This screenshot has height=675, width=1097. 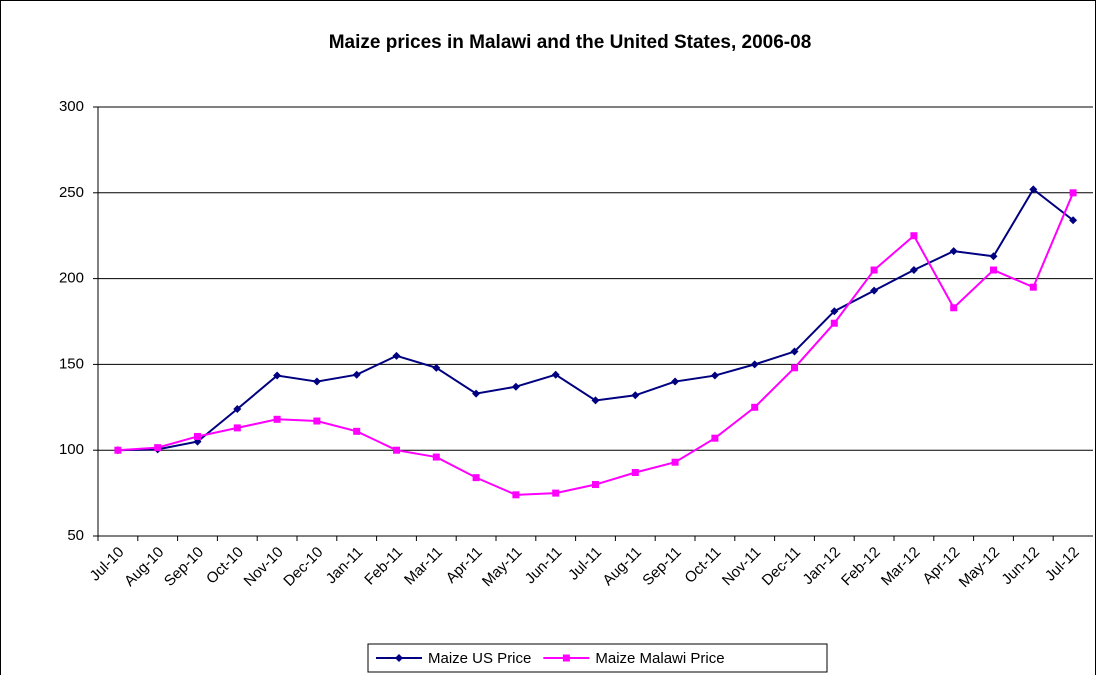 What do you see at coordinates (71, 449) in the screenshot?
I see `y-tick-label: 100` at bounding box center [71, 449].